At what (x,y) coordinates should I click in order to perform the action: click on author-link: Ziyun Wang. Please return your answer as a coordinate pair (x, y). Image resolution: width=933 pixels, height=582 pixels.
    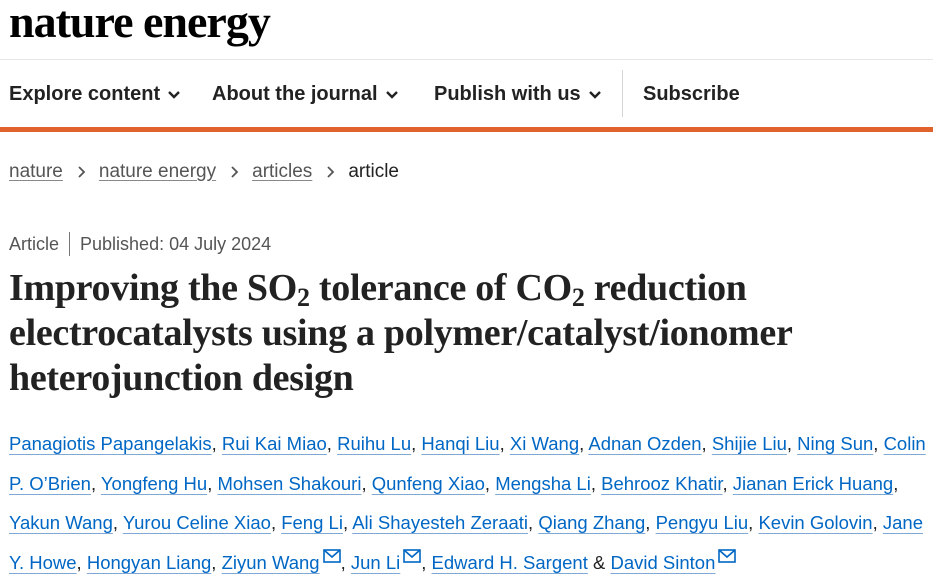
    Looking at the image, I should click on (270, 562).